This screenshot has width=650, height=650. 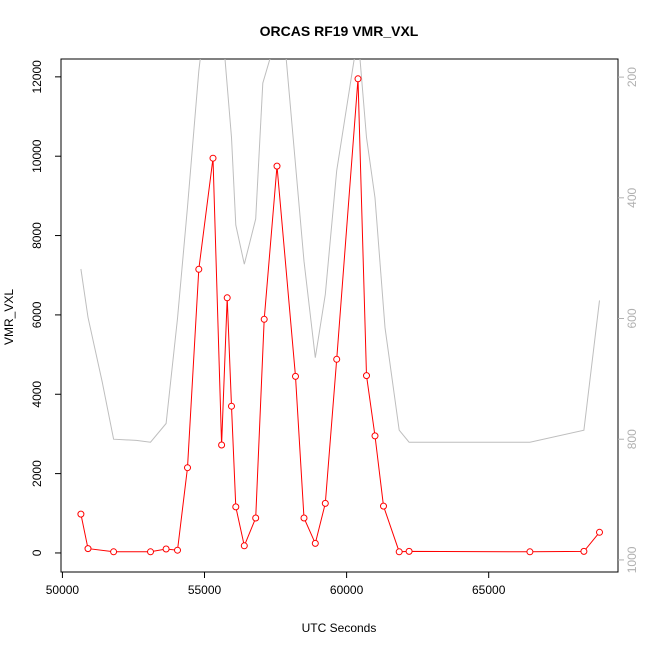 What do you see at coordinates (37, 235) in the screenshot?
I see `y-tick-label: 8000` at bounding box center [37, 235].